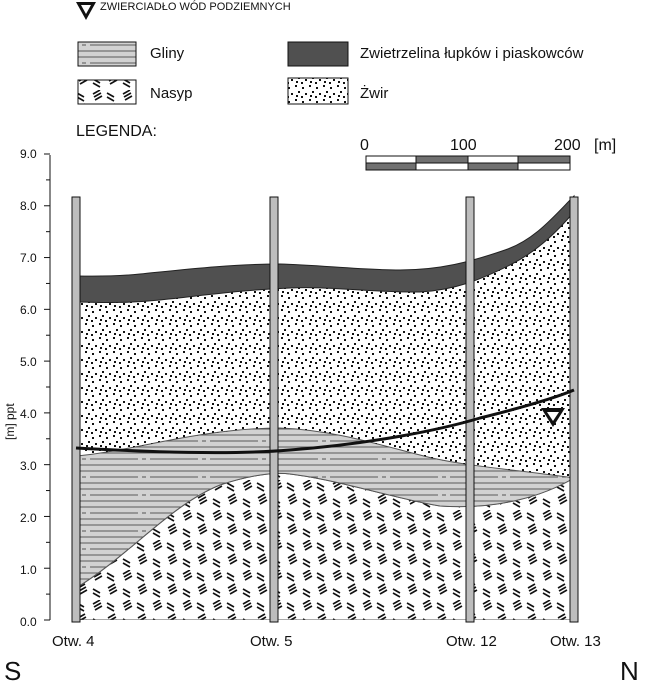 Image resolution: width=646 pixels, height=682 pixels. What do you see at coordinates (274, 409) in the screenshot?
I see `borehole-otw5` at bounding box center [274, 409].